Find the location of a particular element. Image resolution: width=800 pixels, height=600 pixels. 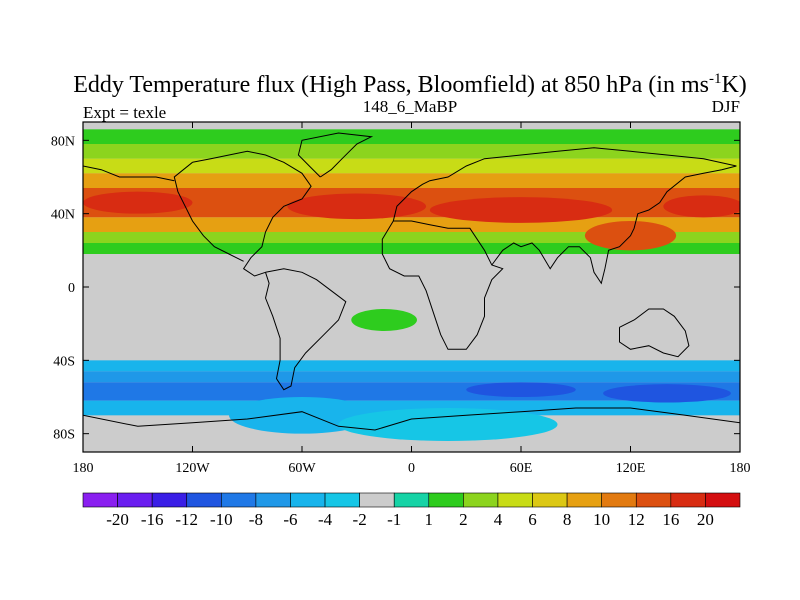

colorbar-label-0: -20 is located at coordinates (117, 519).